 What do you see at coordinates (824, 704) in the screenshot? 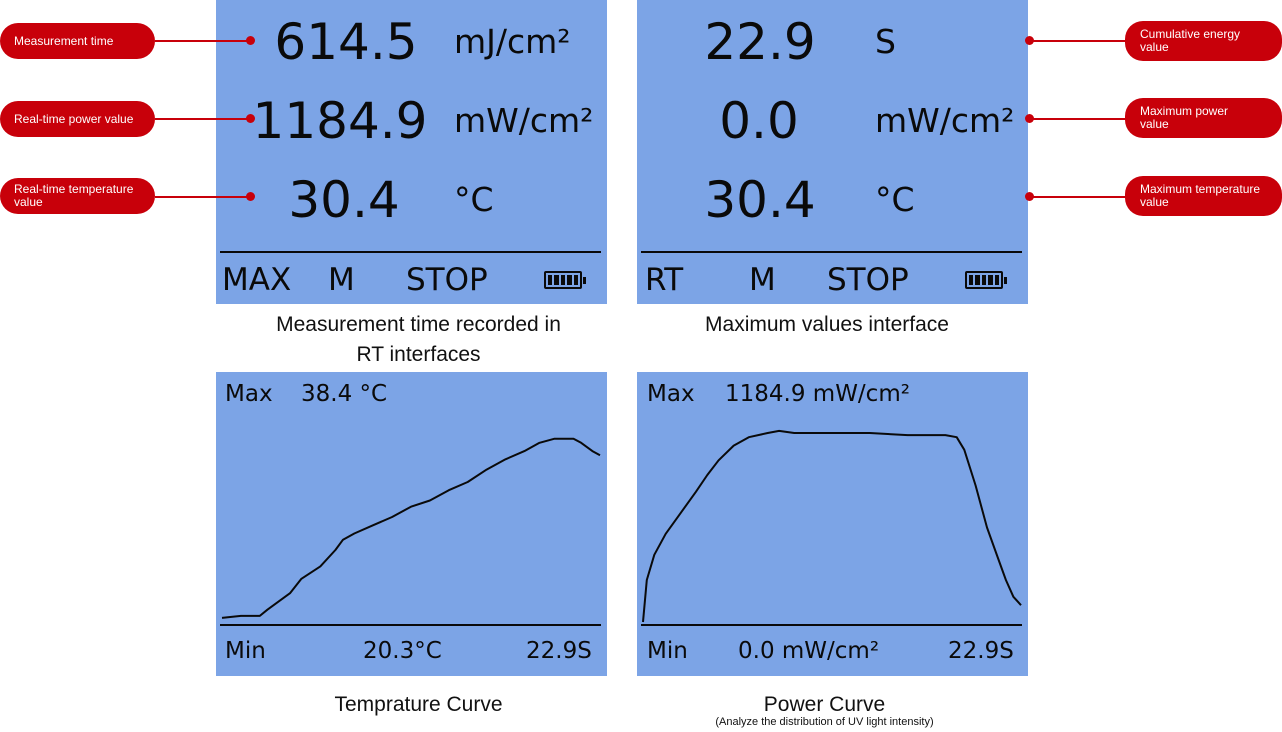
I see `power-caption: Power Curve` at bounding box center [824, 704].